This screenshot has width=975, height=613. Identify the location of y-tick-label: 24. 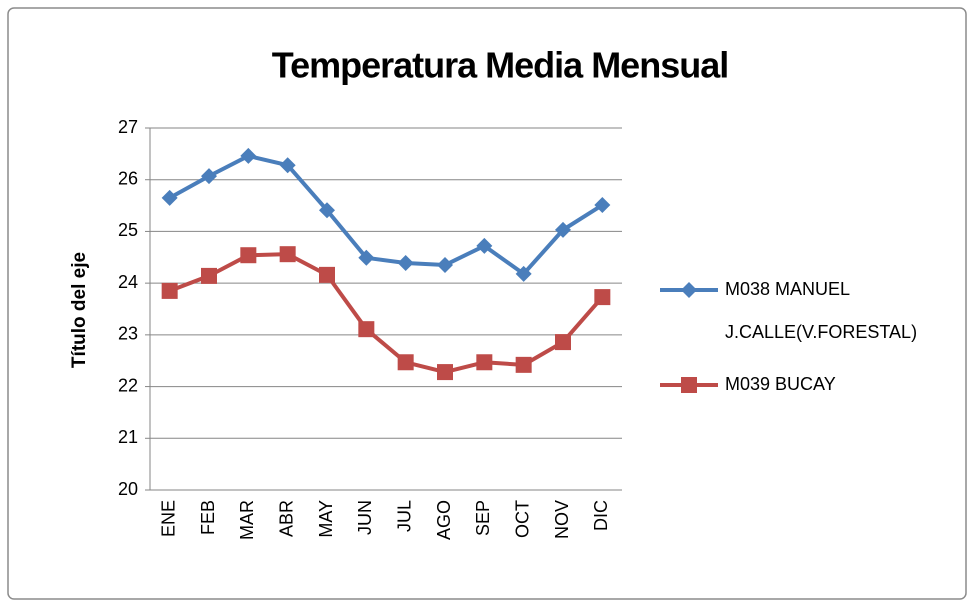
(128, 282).